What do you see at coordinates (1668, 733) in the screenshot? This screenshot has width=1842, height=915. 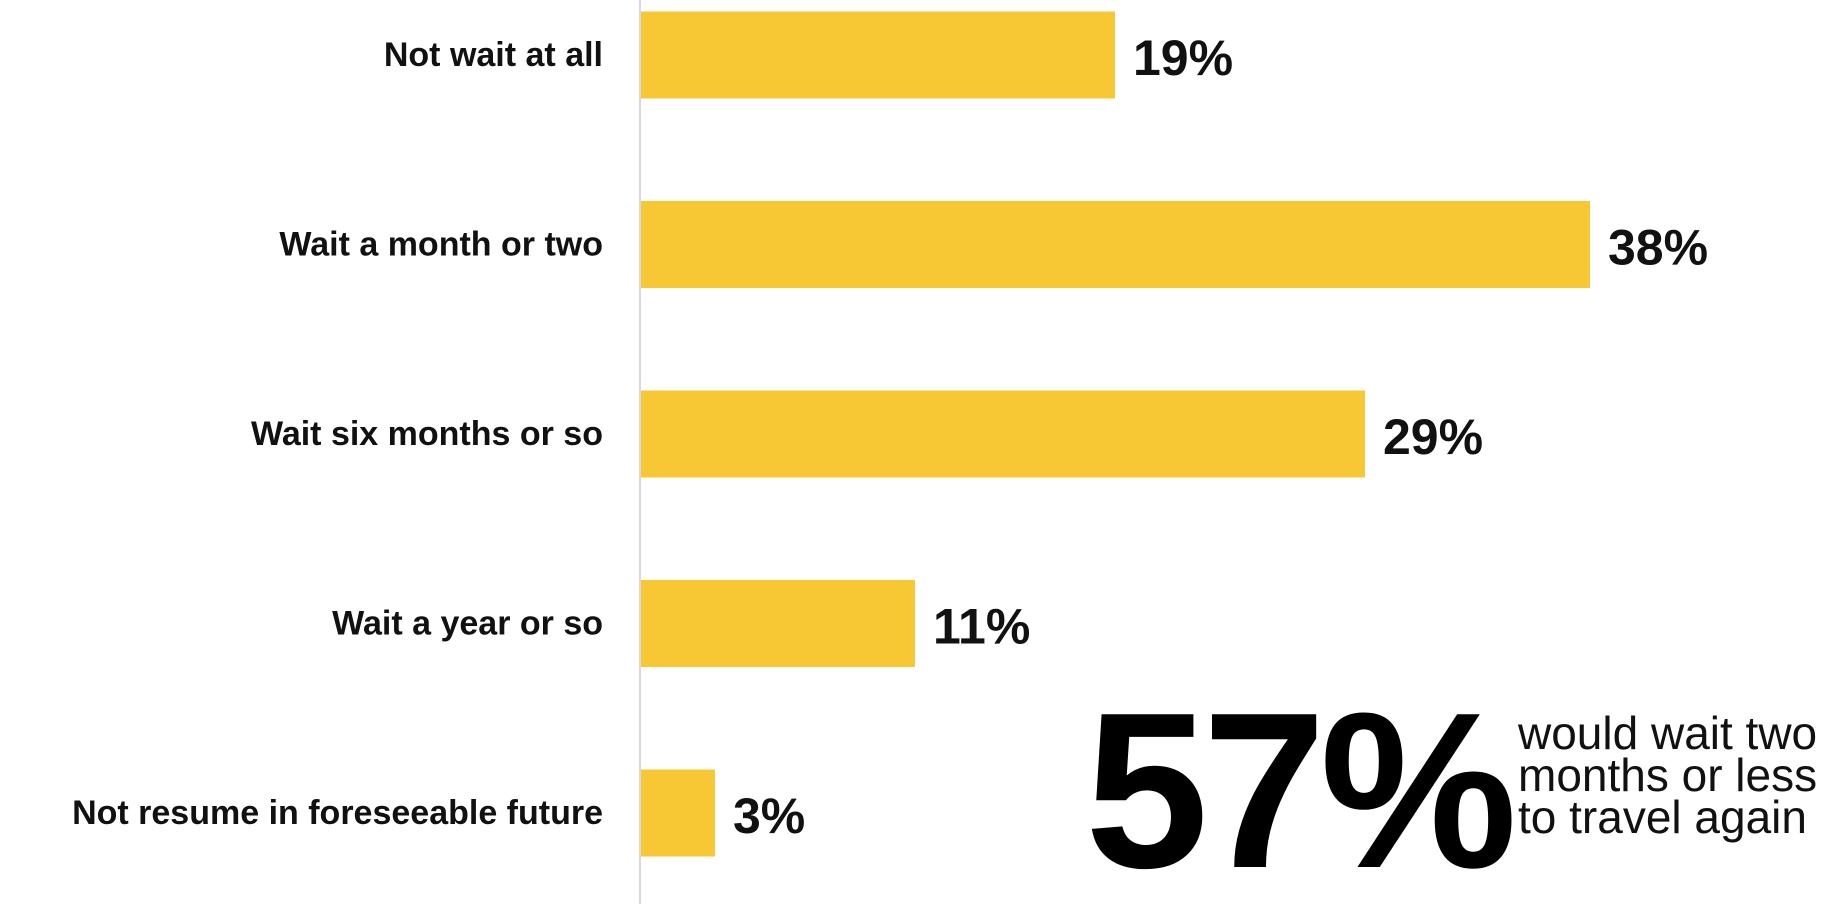 I see `callout-line-1: would wait two` at bounding box center [1668, 733].